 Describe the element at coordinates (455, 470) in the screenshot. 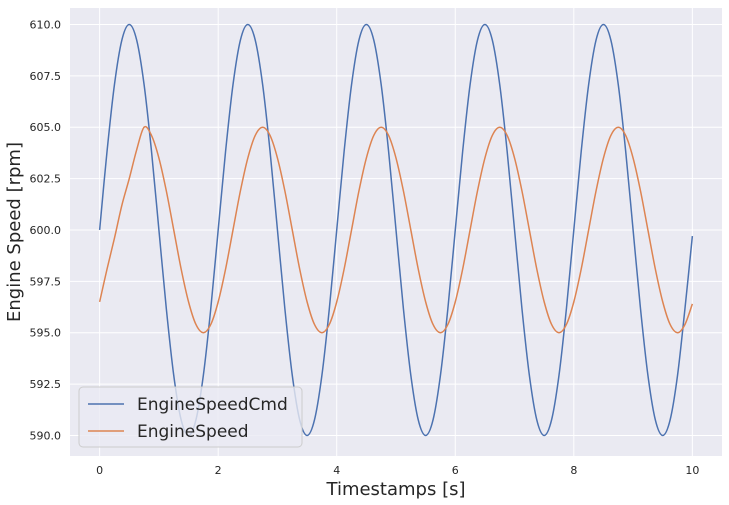

I see `x-tick-label: 6` at that location.